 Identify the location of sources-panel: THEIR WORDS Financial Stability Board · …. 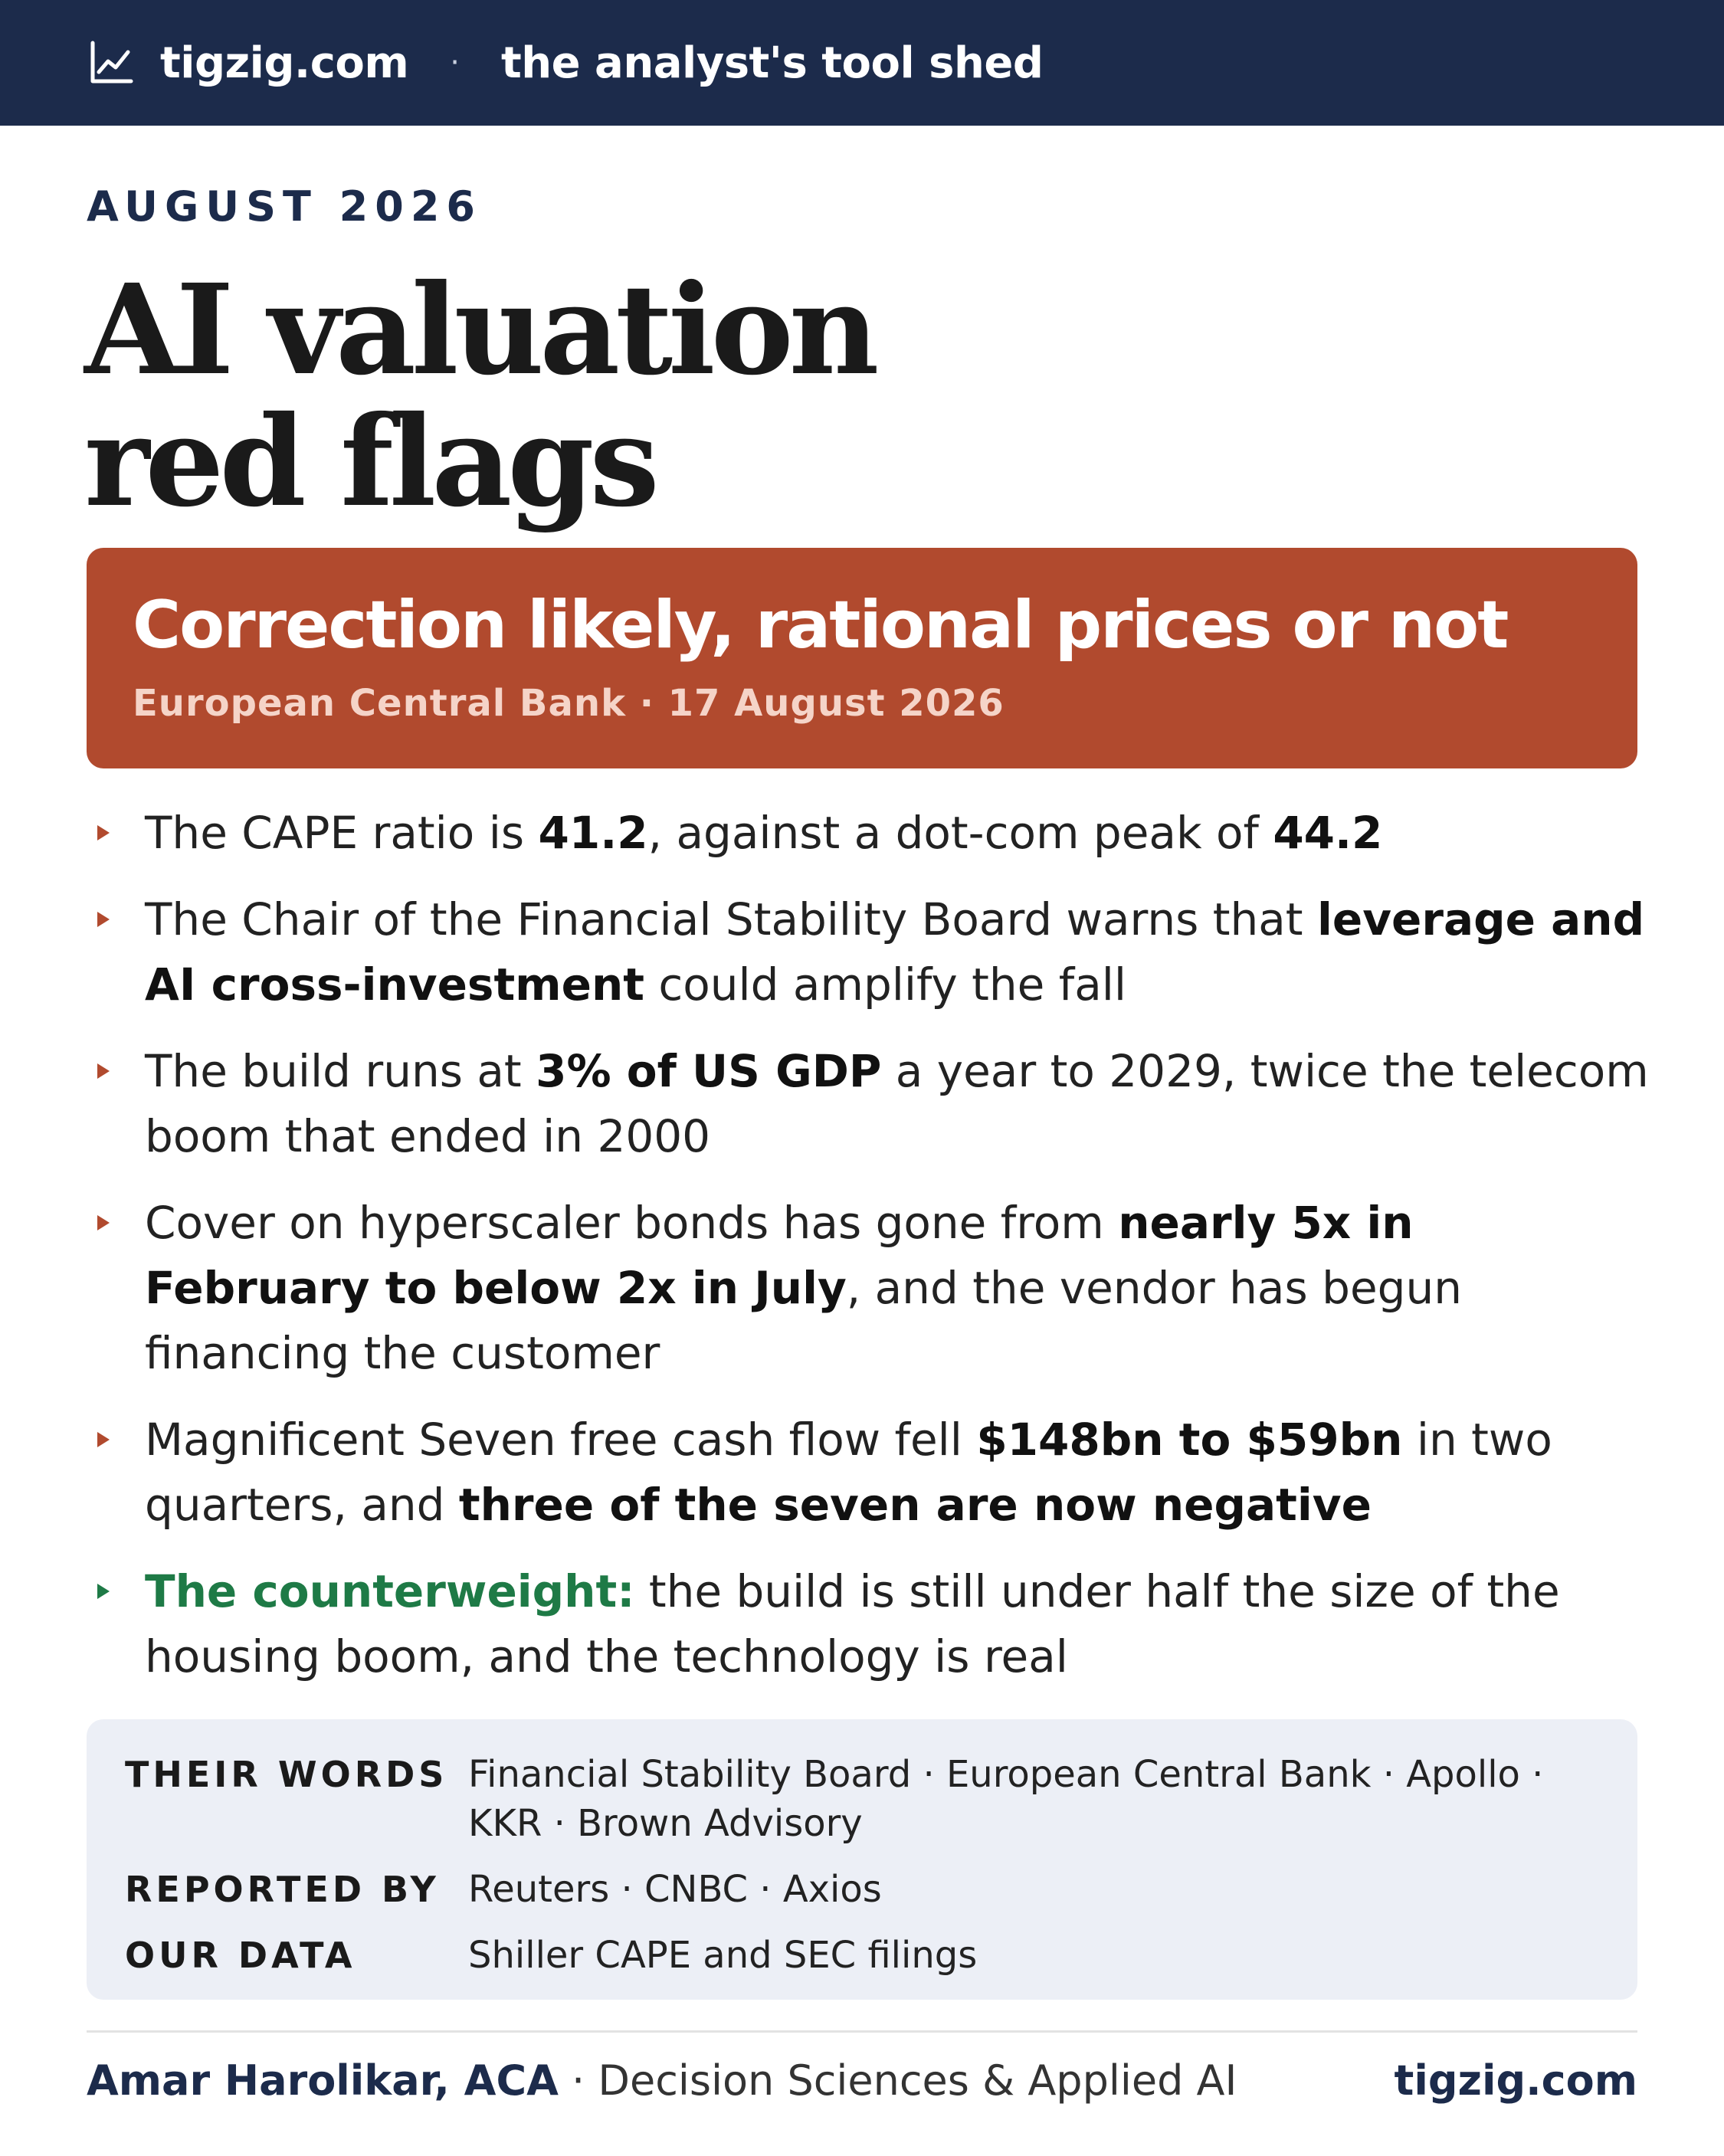
(862, 1859).